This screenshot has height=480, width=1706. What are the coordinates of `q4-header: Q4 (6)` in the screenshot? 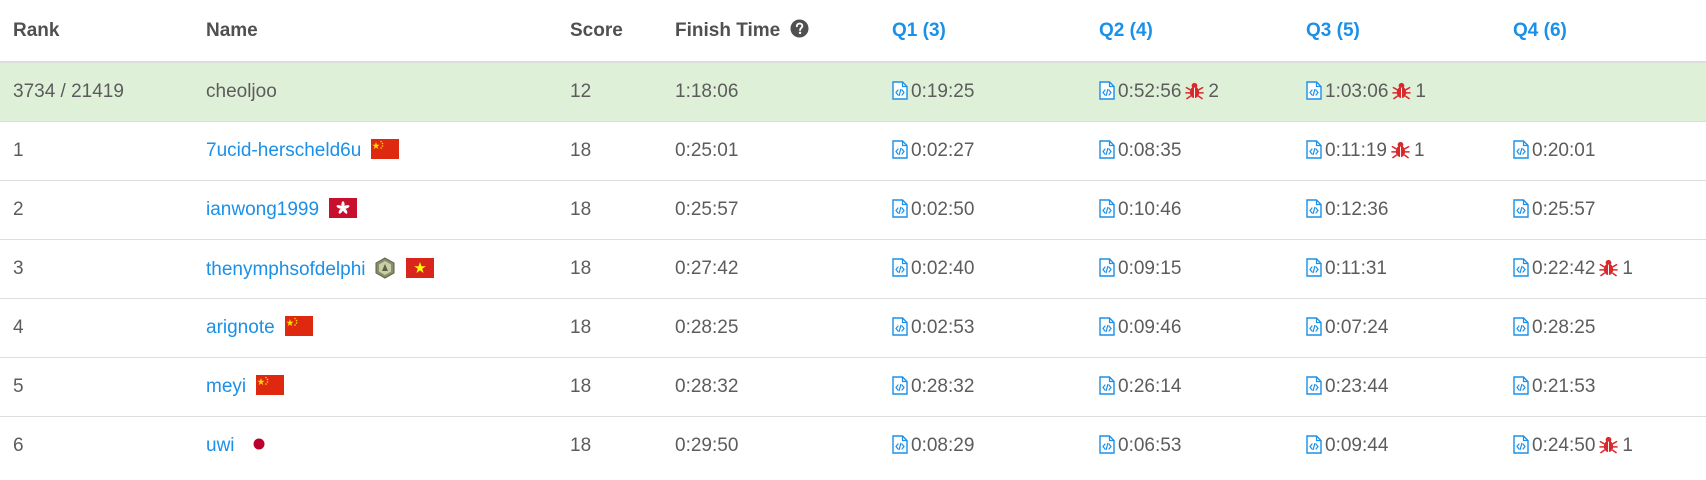 It's located at (1603, 31).